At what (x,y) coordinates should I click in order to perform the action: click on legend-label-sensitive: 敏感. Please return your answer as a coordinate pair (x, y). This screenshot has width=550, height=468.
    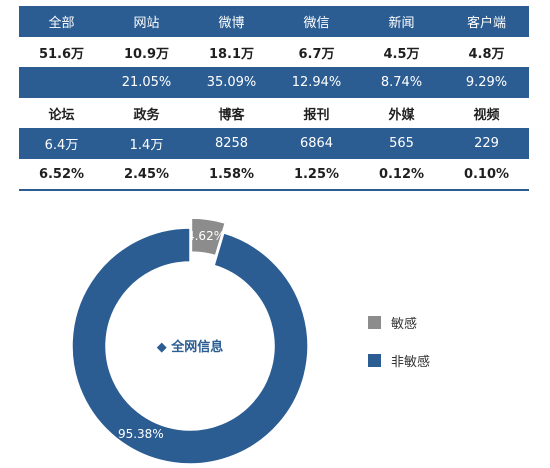
    Looking at the image, I should click on (404, 324).